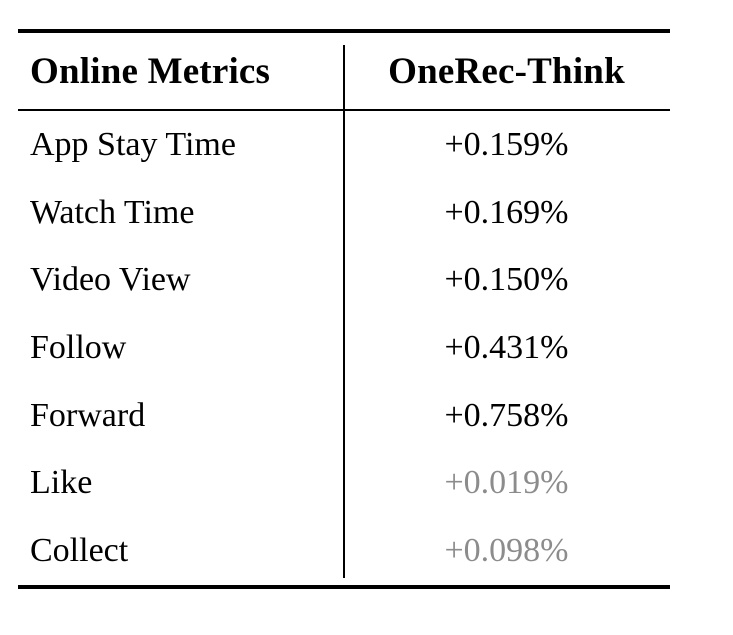  I want to click on table-row: App Stay Time +0.159%, so click(344, 145).